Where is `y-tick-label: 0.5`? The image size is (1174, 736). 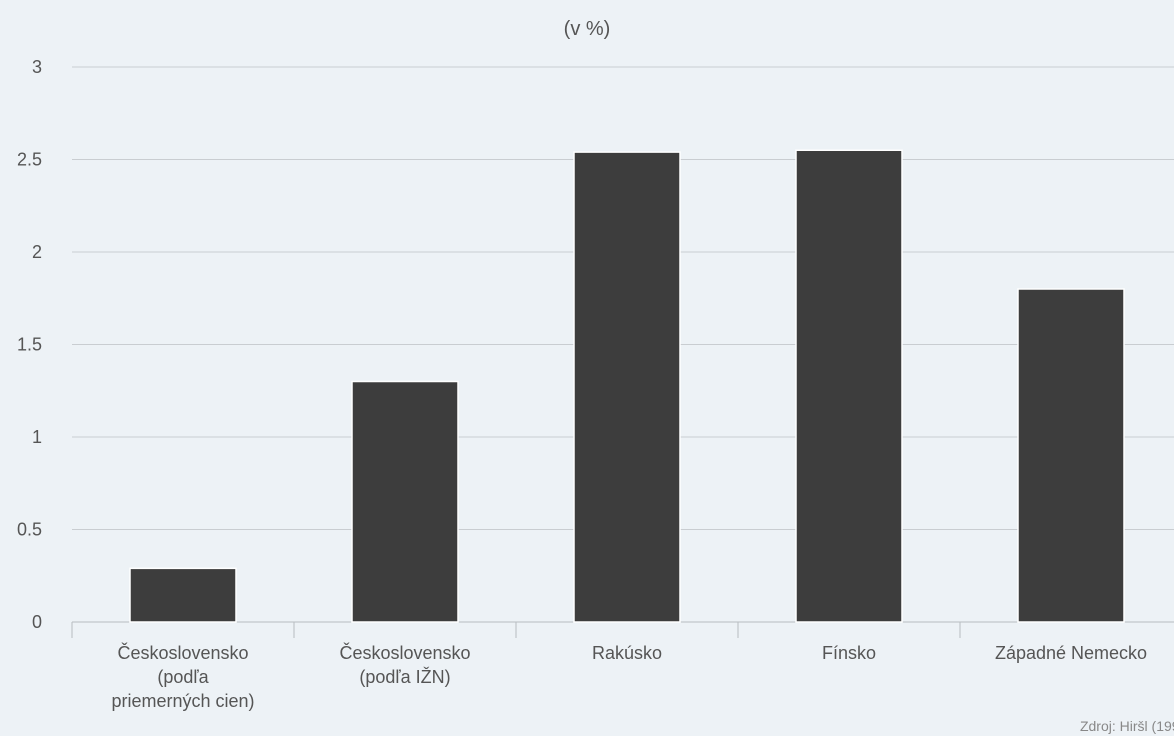
y-tick-label: 0.5 is located at coordinates (29, 530).